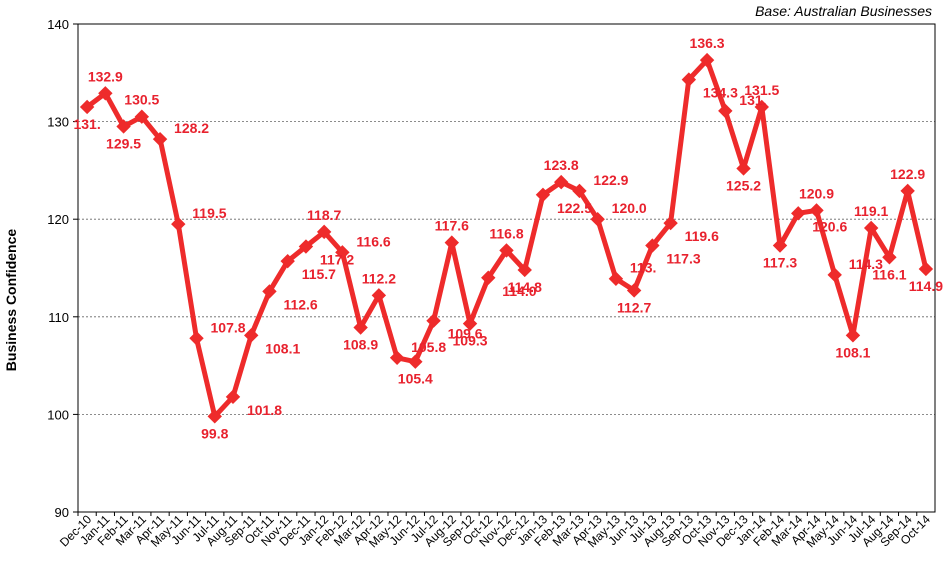  I want to click on data-label: 120.6, so click(829, 226).